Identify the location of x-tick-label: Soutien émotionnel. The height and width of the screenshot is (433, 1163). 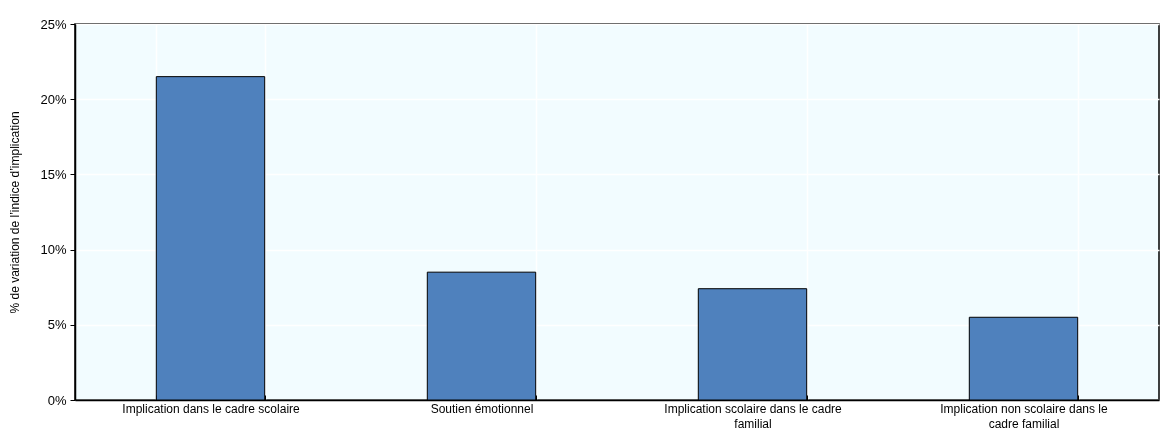
(482, 408).